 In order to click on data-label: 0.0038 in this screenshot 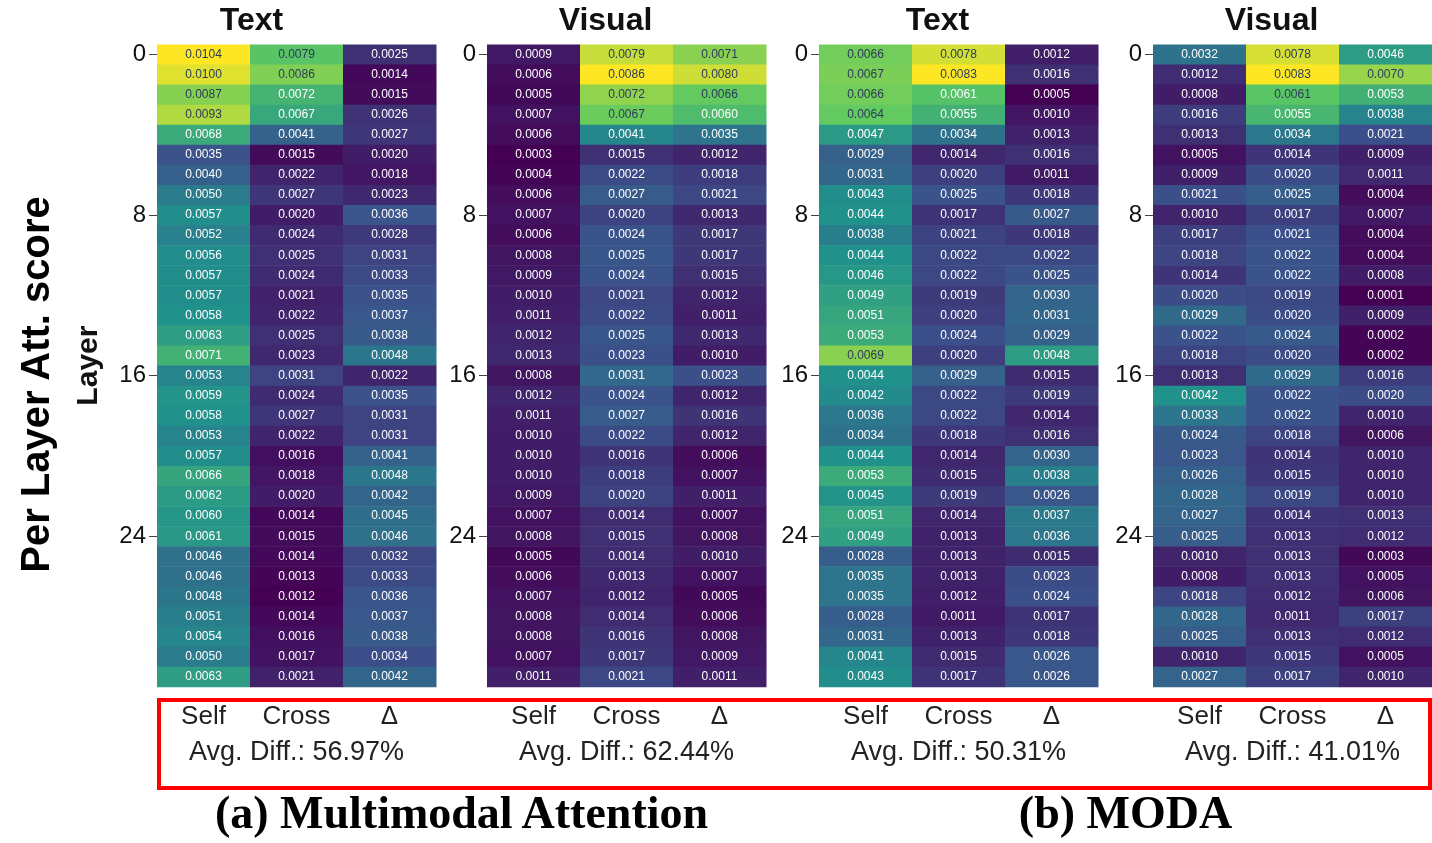, I will do `click(390, 635)`.